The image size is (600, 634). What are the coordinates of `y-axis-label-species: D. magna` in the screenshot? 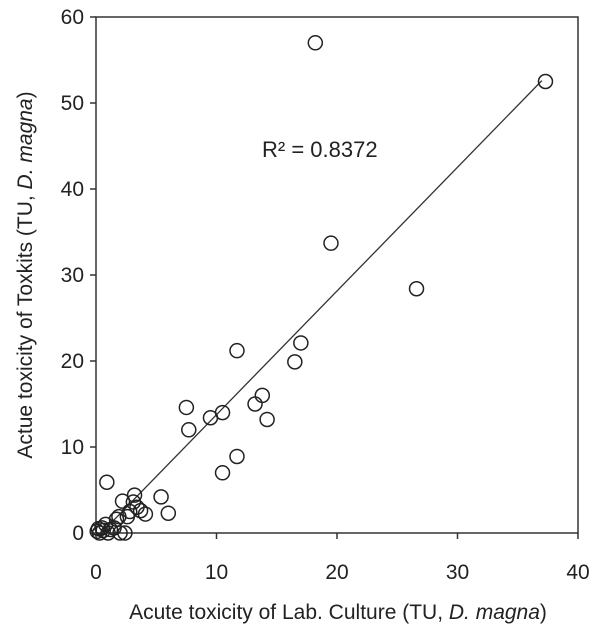 It's located at (25, 143).